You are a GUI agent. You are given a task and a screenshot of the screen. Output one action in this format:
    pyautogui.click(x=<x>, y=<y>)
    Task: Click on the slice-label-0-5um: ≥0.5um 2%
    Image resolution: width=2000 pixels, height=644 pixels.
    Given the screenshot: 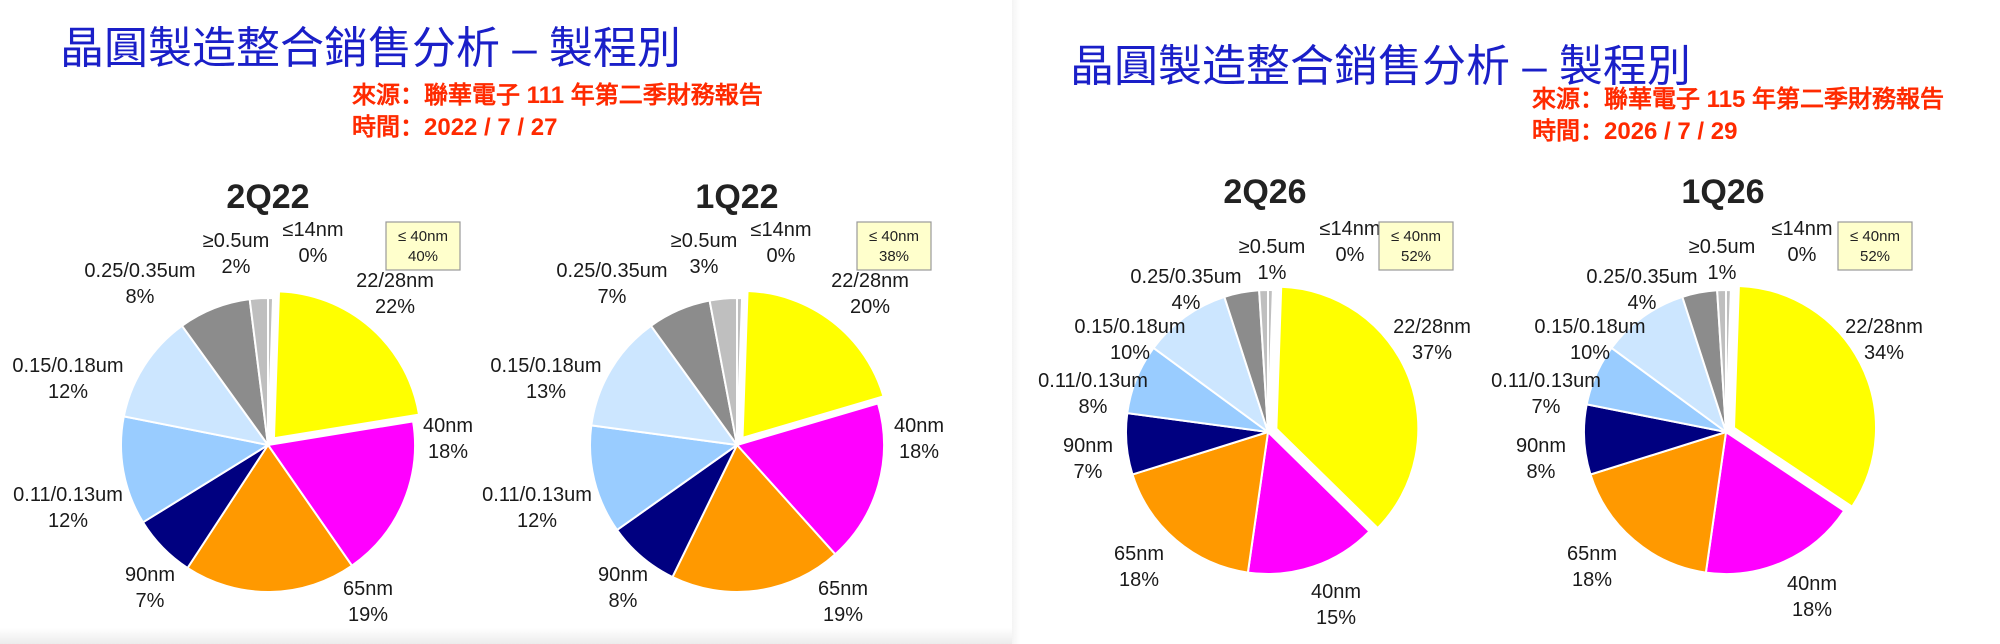 What is the action you would take?
    pyautogui.click(x=236, y=254)
    